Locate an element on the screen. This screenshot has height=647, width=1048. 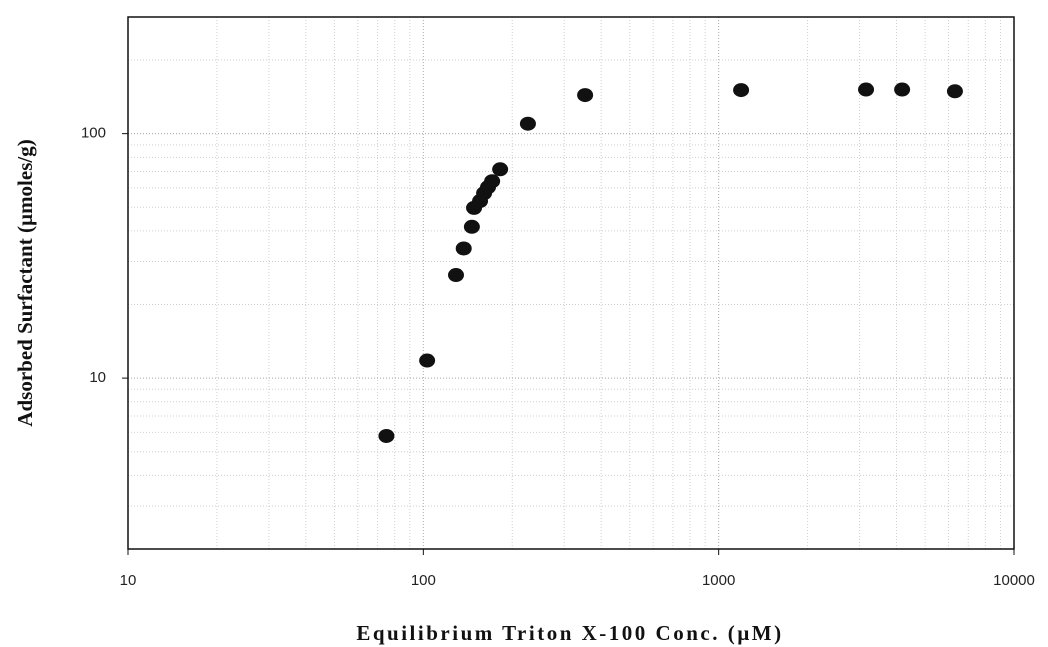
x-tick-label: 10 is located at coordinates (128, 580).